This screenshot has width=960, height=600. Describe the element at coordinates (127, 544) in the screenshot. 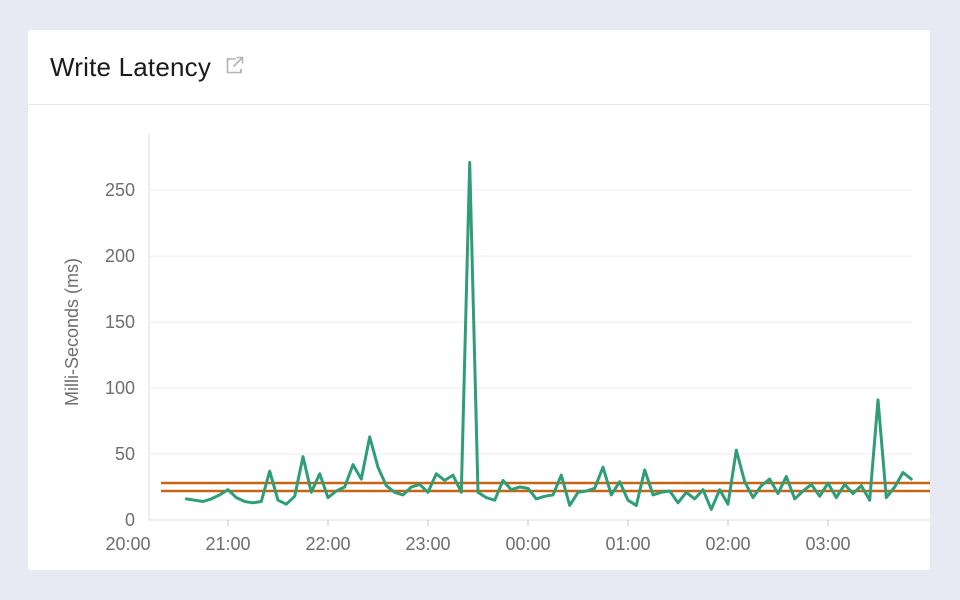

I see `x-tick-label: 20:00` at that location.